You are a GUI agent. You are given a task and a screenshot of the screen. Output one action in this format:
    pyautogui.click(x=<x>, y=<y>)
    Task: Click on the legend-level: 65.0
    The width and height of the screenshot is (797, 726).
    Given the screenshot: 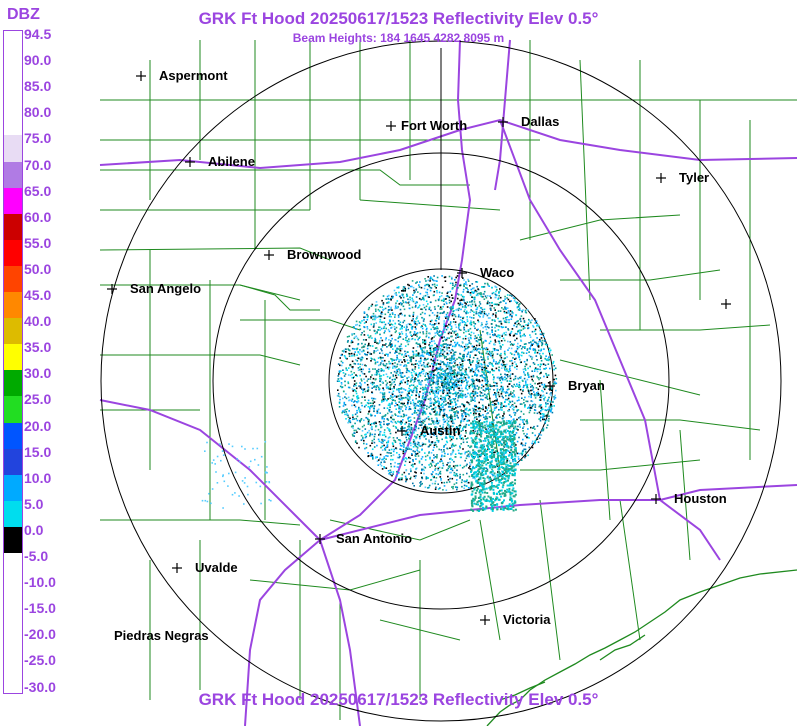 What is the action you would take?
    pyautogui.click(x=38, y=190)
    